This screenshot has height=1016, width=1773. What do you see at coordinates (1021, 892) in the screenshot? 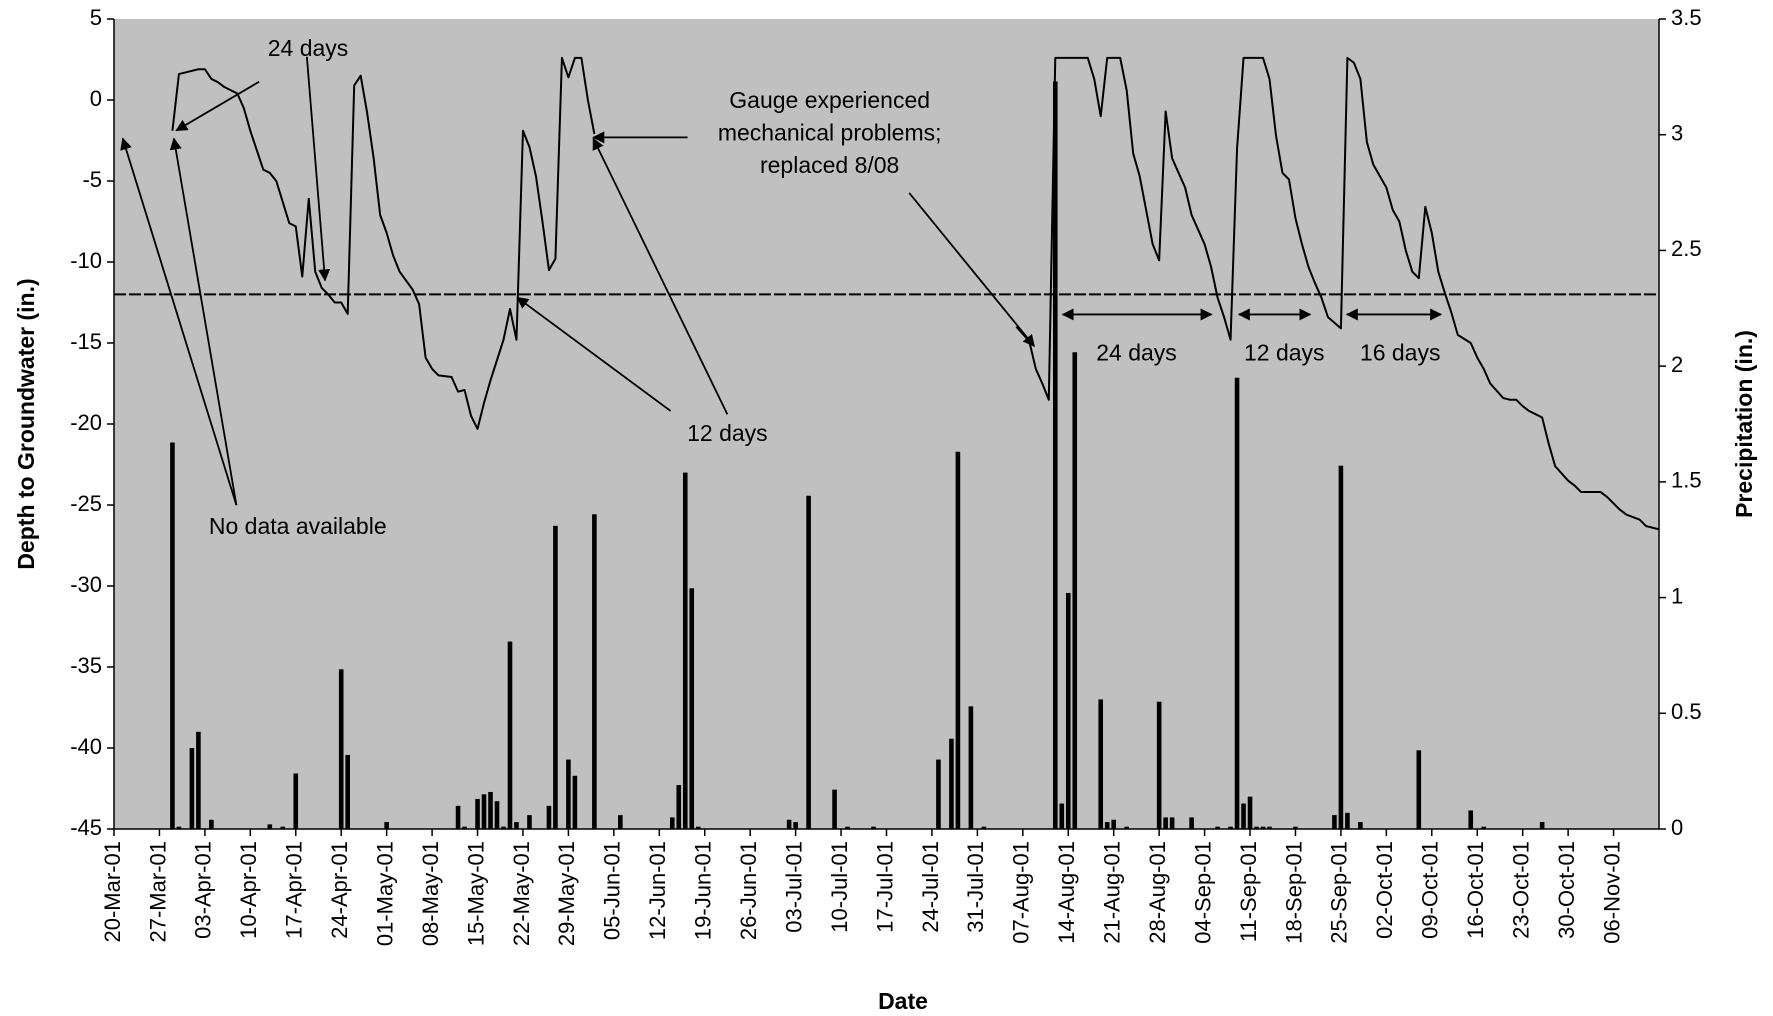
I see `x-tick-label: 07-Aug-01` at bounding box center [1021, 892].